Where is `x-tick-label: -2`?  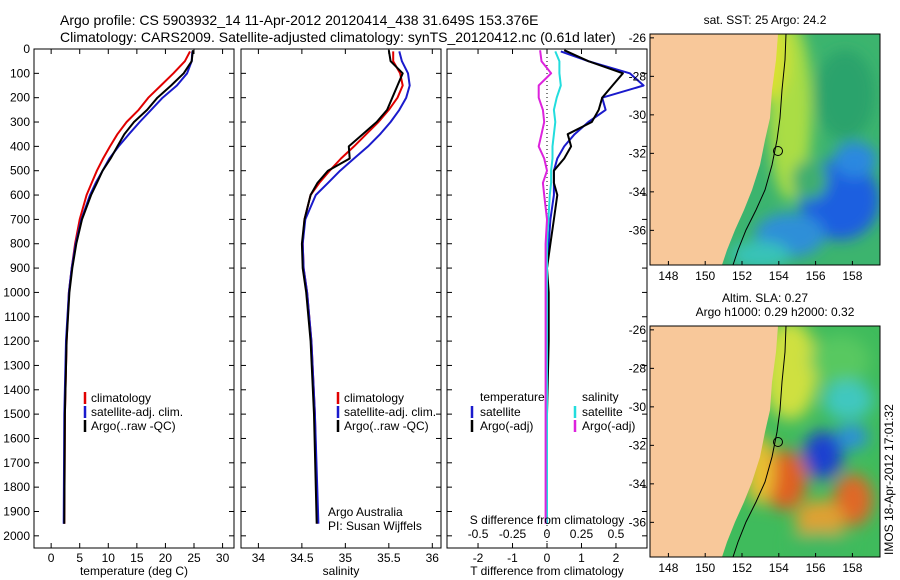 x-tick-label: -2 is located at coordinates (478, 558).